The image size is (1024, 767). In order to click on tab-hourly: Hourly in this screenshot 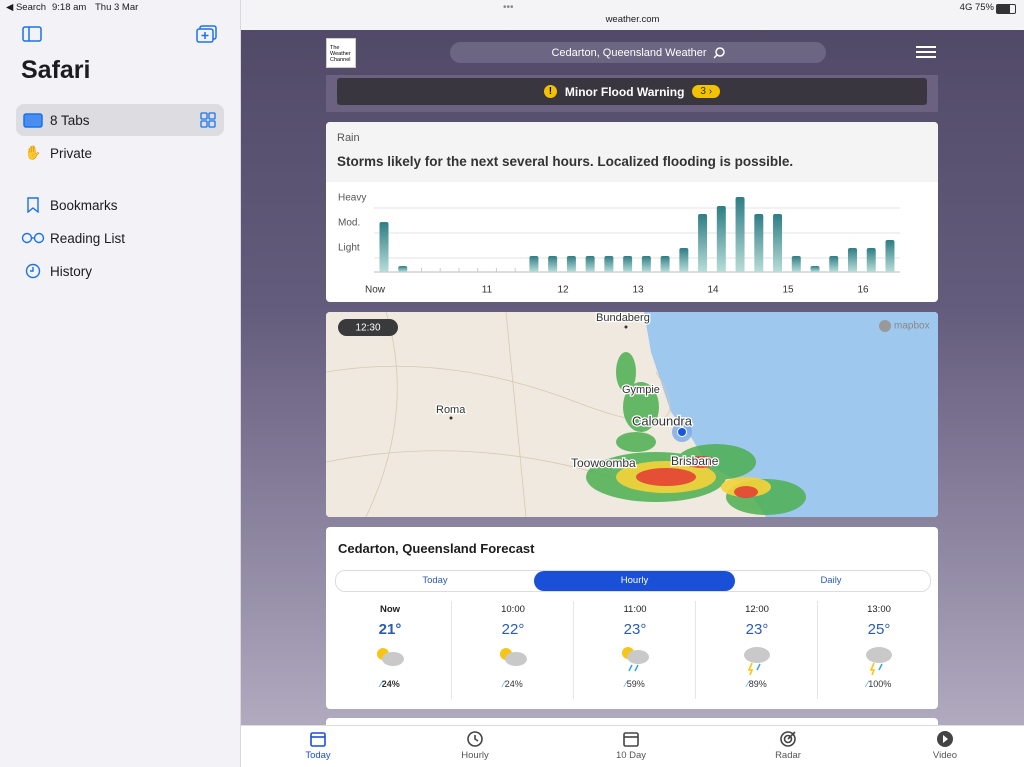, I will do `click(634, 581)`.